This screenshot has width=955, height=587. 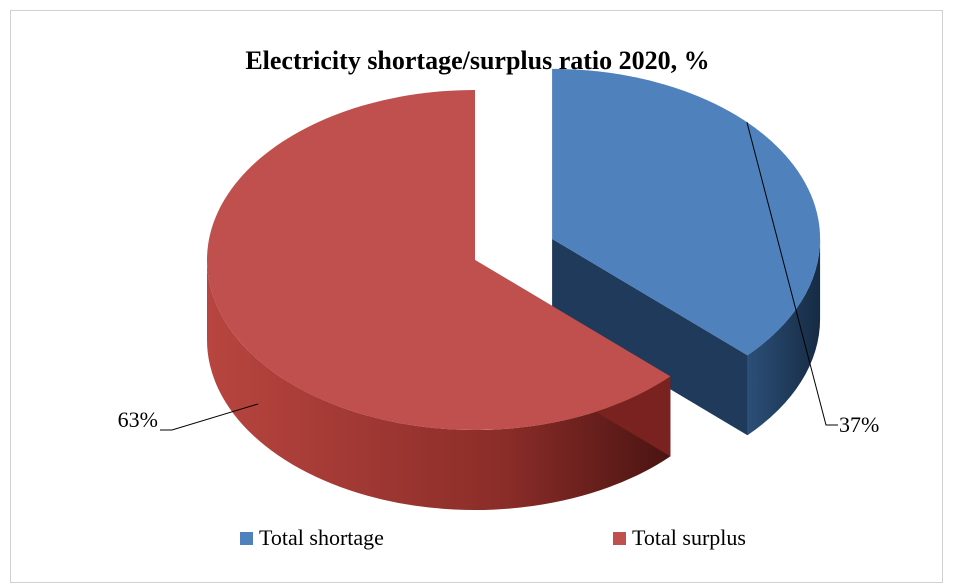 What do you see at coordinates (859, 424) in the screenshot?
I see `data-label-total-shortage: 37%` at bounding box center [859, 424].